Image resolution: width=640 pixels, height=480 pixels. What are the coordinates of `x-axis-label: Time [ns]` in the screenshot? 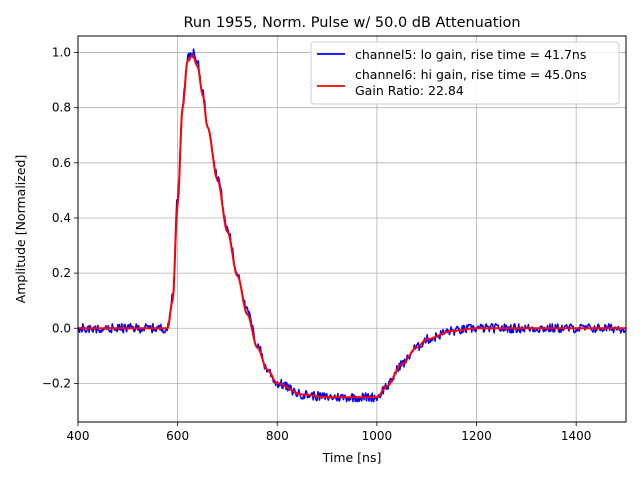 It's located at (352, 457).